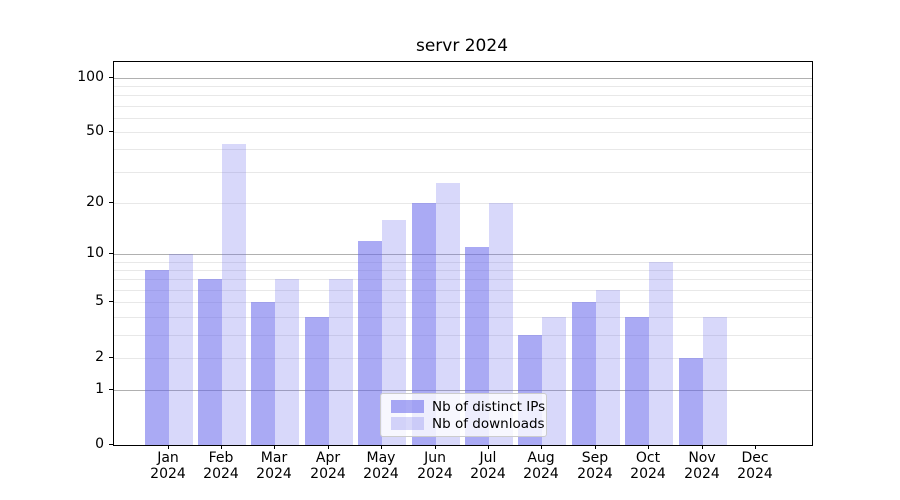 Image resolution: width=900 pixels, height=500 pixels. What do you see at coordinates (462, 46) in the screenshot?
I see `chart-title: servr 2024` at bounding box center [462, 46].